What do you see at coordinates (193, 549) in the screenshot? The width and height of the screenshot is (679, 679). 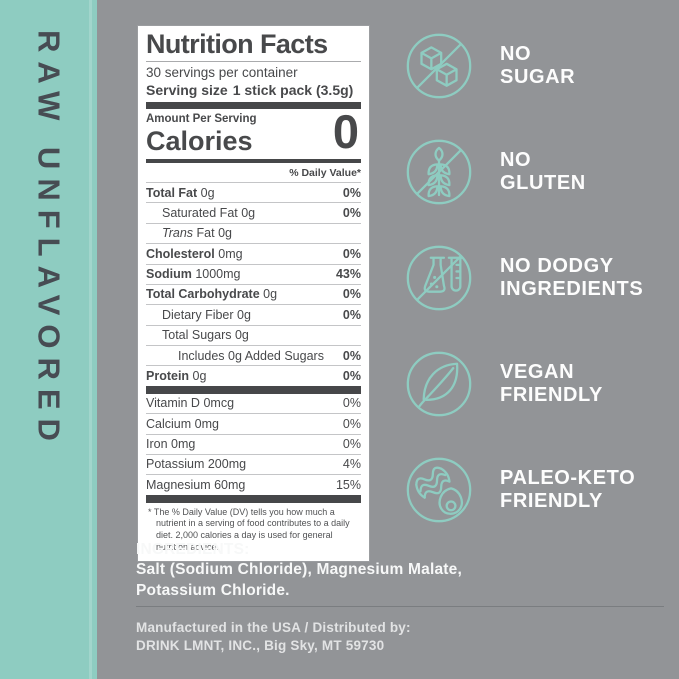 I see `ingredients-heading: INGREDIENTS:` at bounding box center [193, 549].